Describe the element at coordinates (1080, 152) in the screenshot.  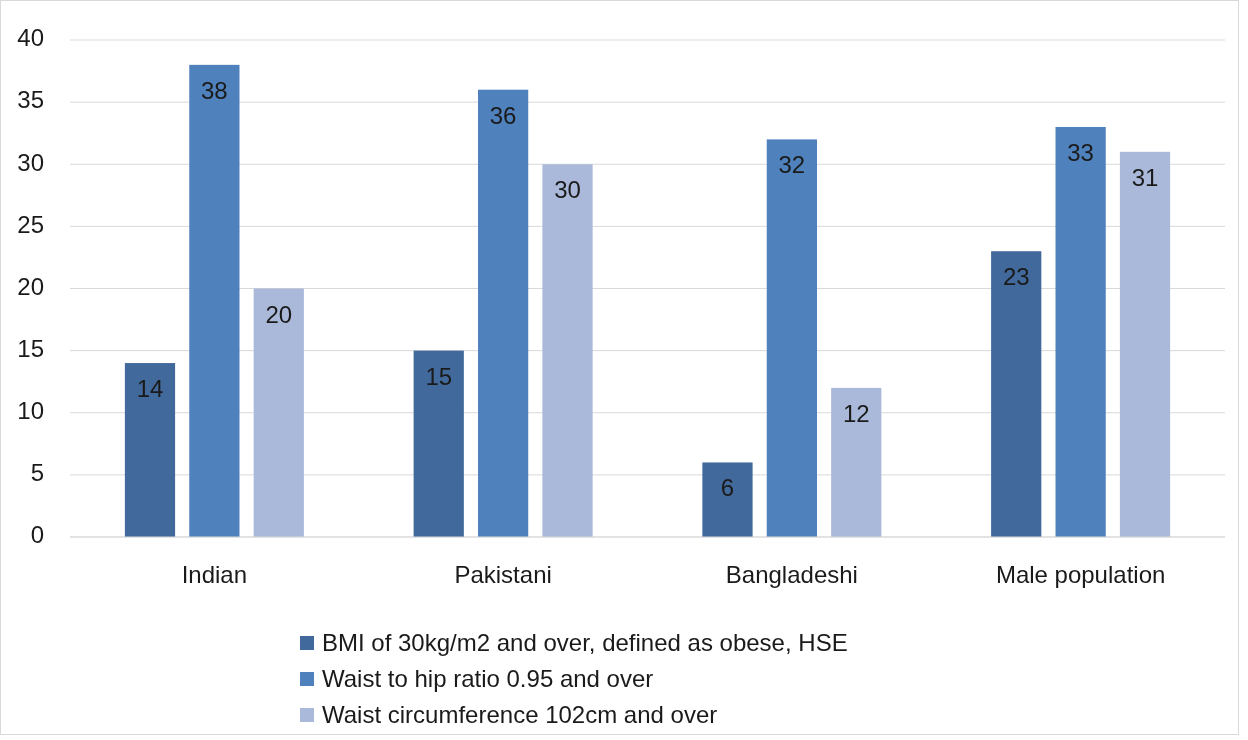
I see `data-label: 33` at that location.